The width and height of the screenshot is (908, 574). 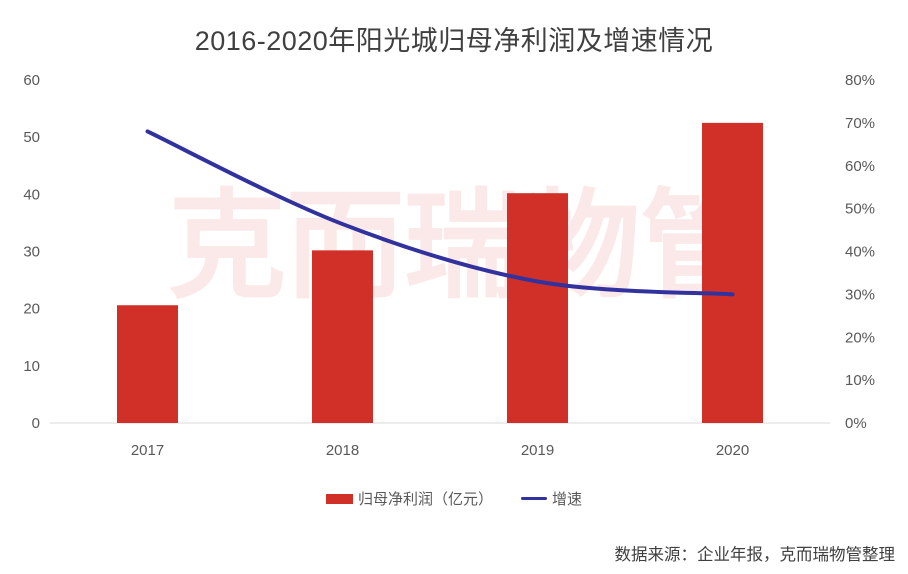 I want to click on x-axis-label-2017: 2017, so click(x=147, y=450).